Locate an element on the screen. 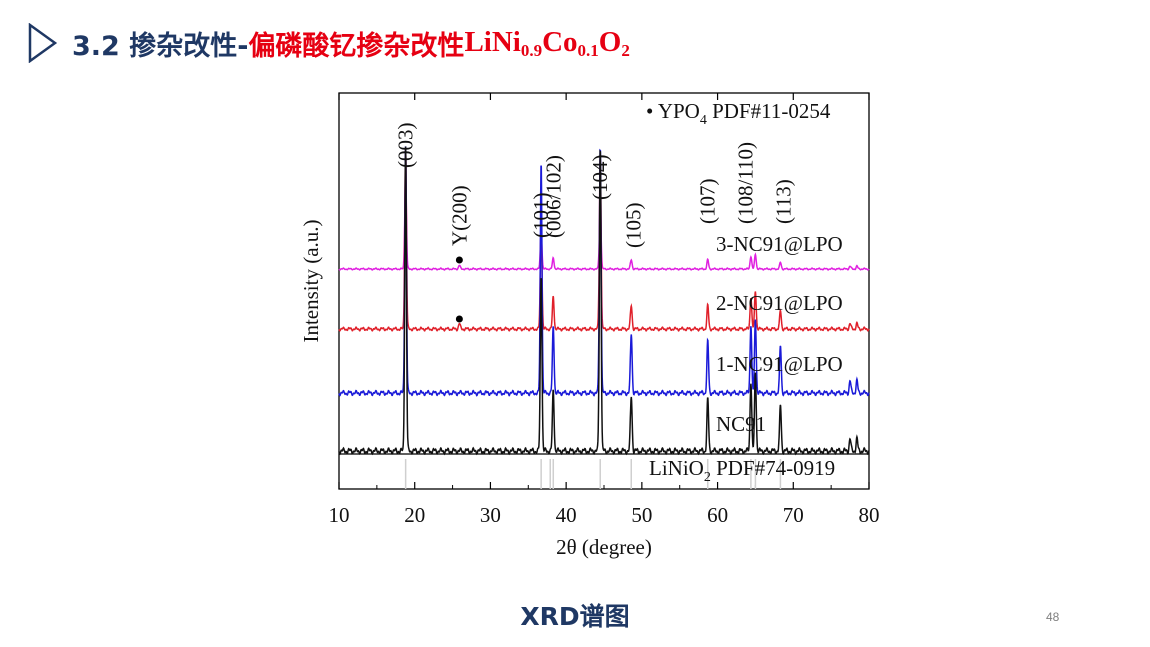 This screenshot has width=1150, height=647. peak-label: (003) is located at coordinates (406, 146).